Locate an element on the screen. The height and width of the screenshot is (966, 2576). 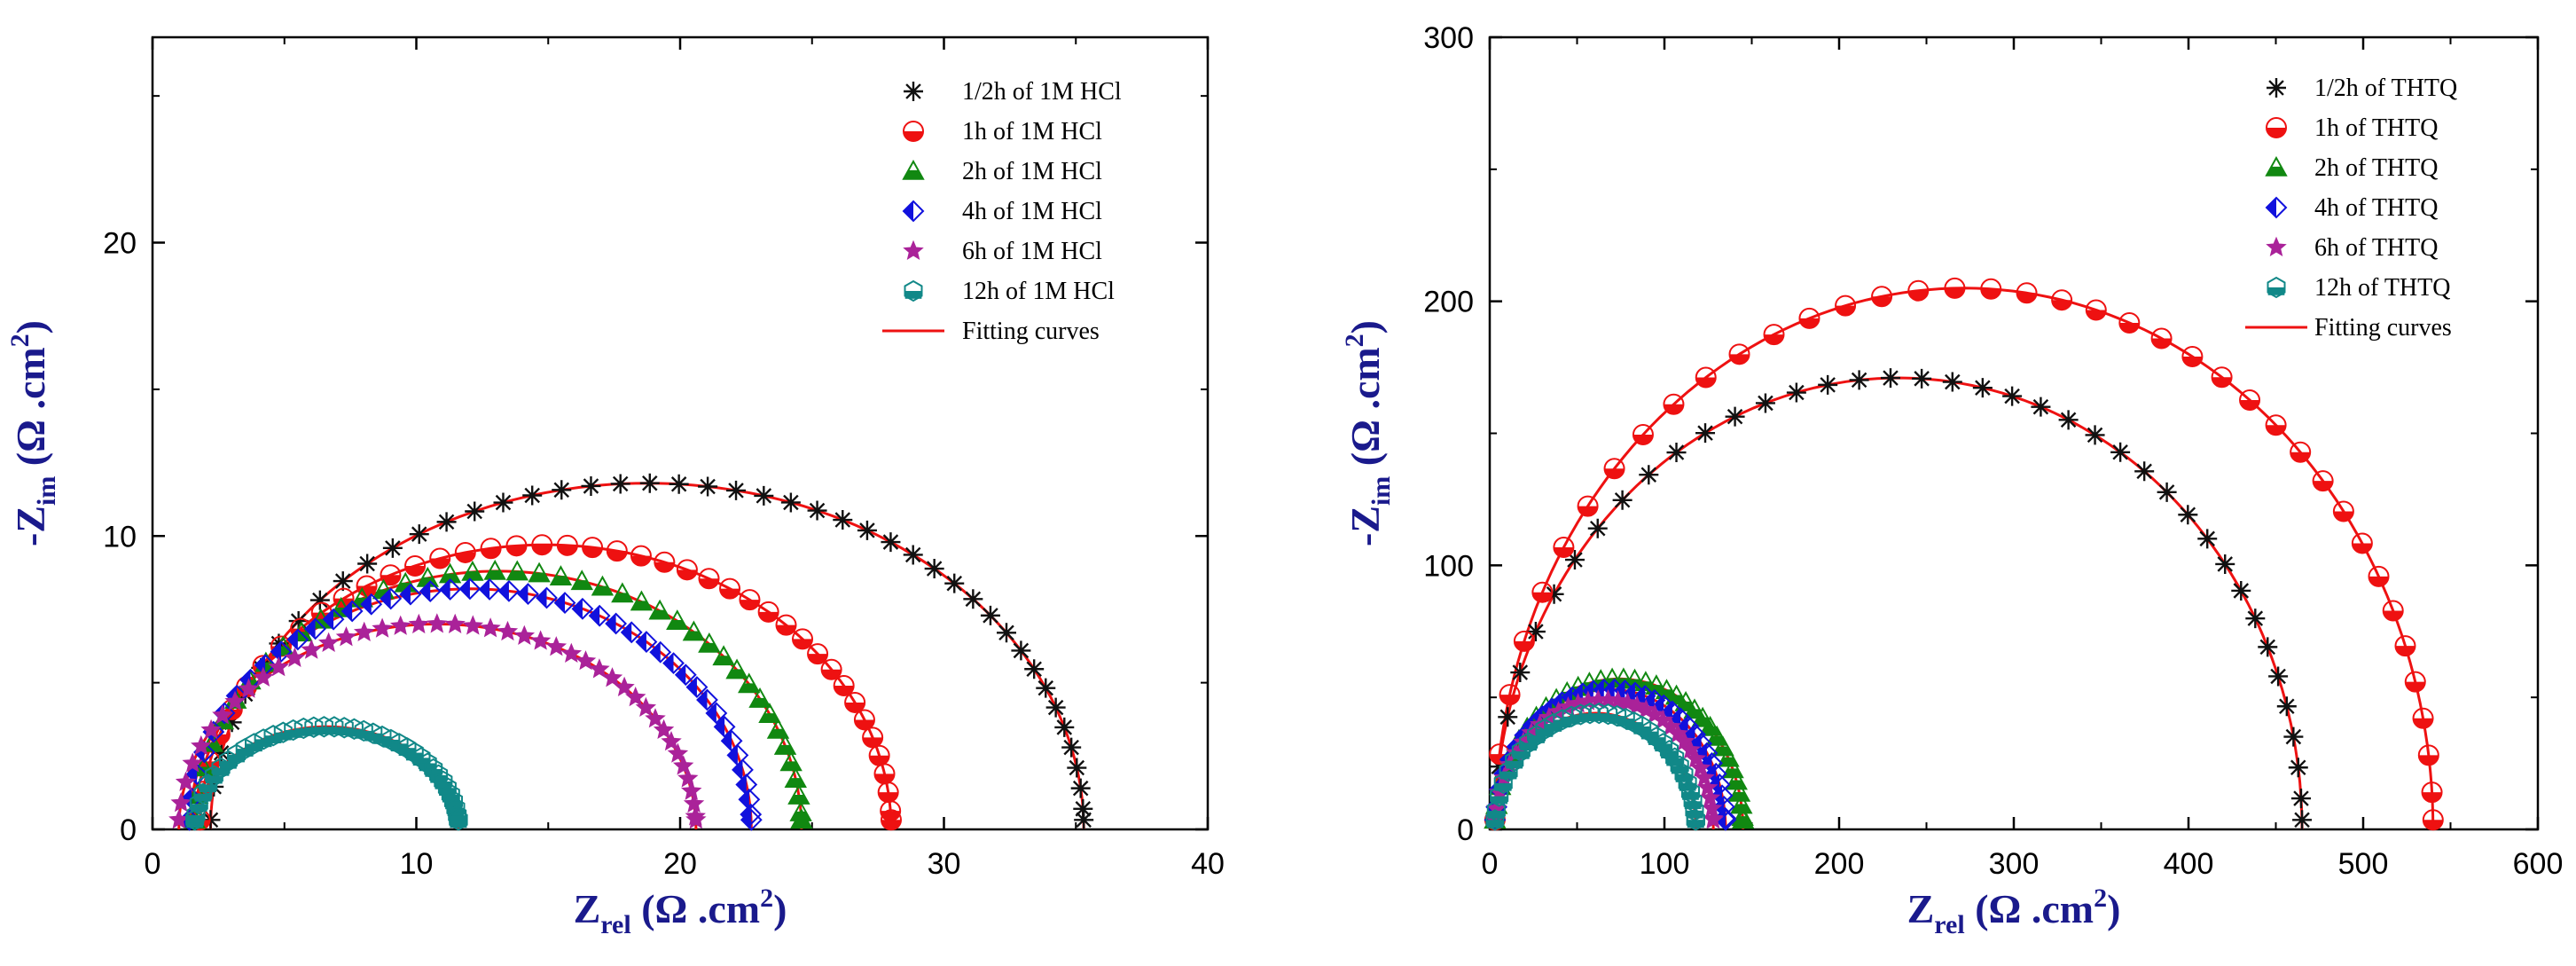
legend-label: 6h of THTQ is located at coordinates (2376, 248).